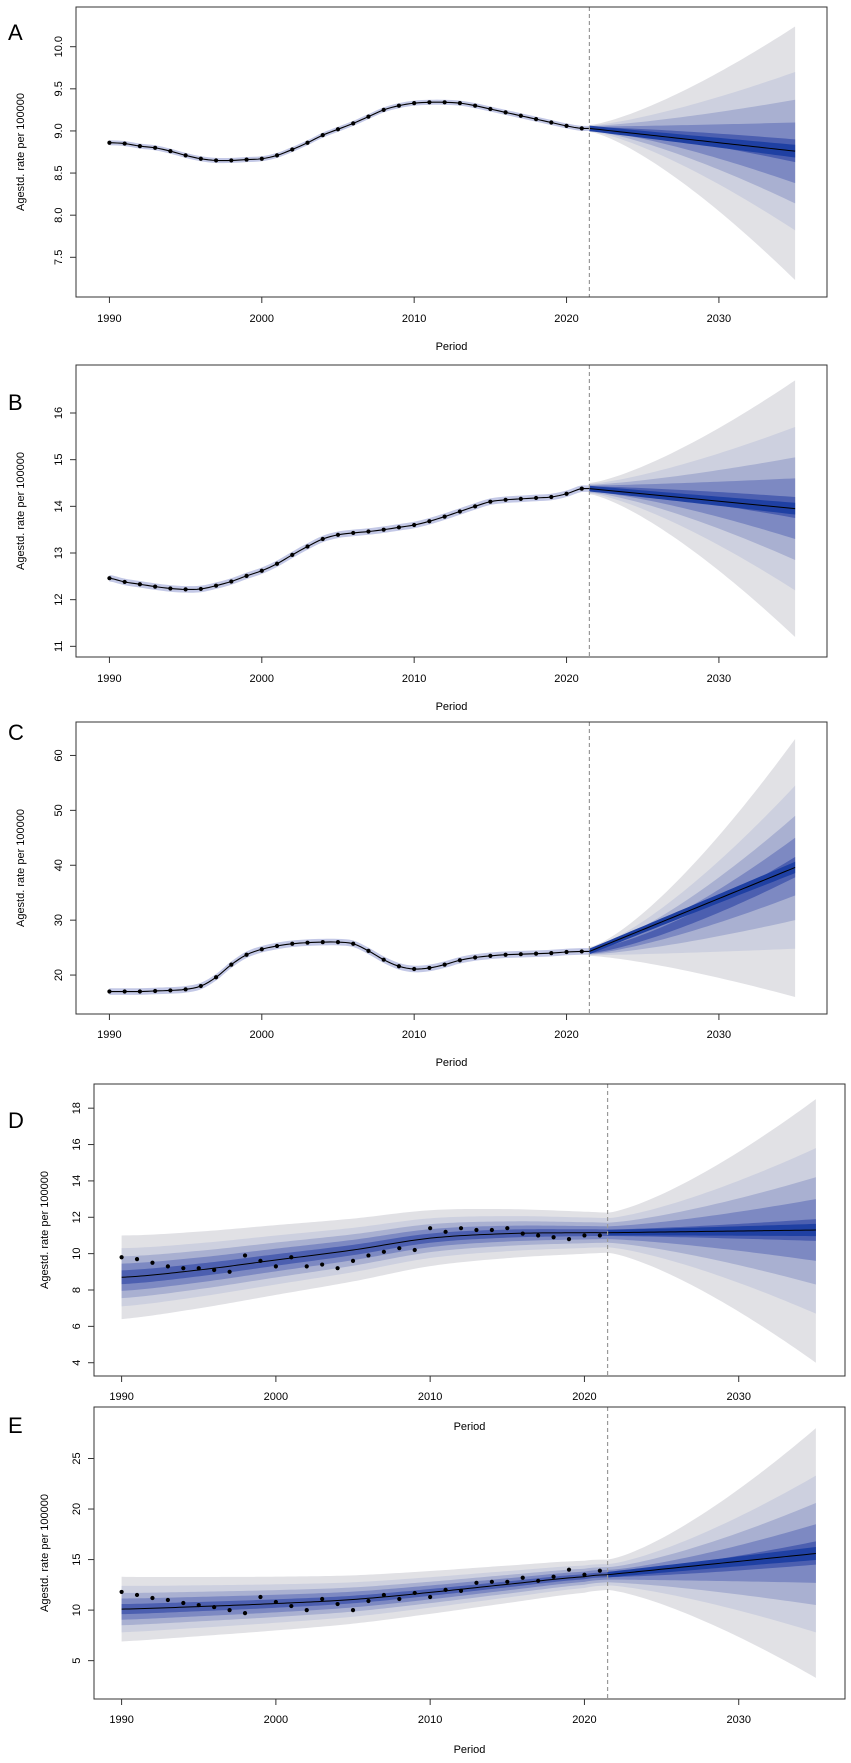 Image resolution: width=851 pixels, height=1763 pixels. I want to click on y-tick-label: 8, so click(77, 1290).